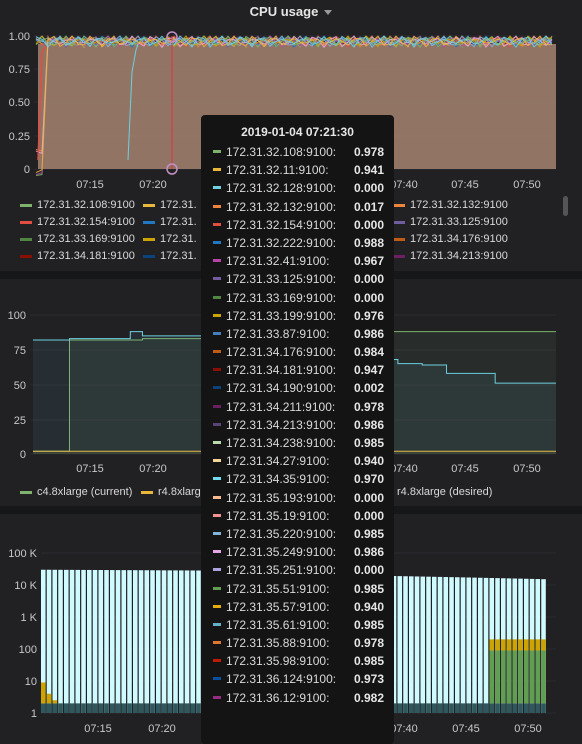 This screenshot has height=744, width=582. What do you see at coordinates (281, 388) in the screenshot?
I see `tooltip-series-name: 172.31.34.190:9100:` at bounding box center [281, 388].